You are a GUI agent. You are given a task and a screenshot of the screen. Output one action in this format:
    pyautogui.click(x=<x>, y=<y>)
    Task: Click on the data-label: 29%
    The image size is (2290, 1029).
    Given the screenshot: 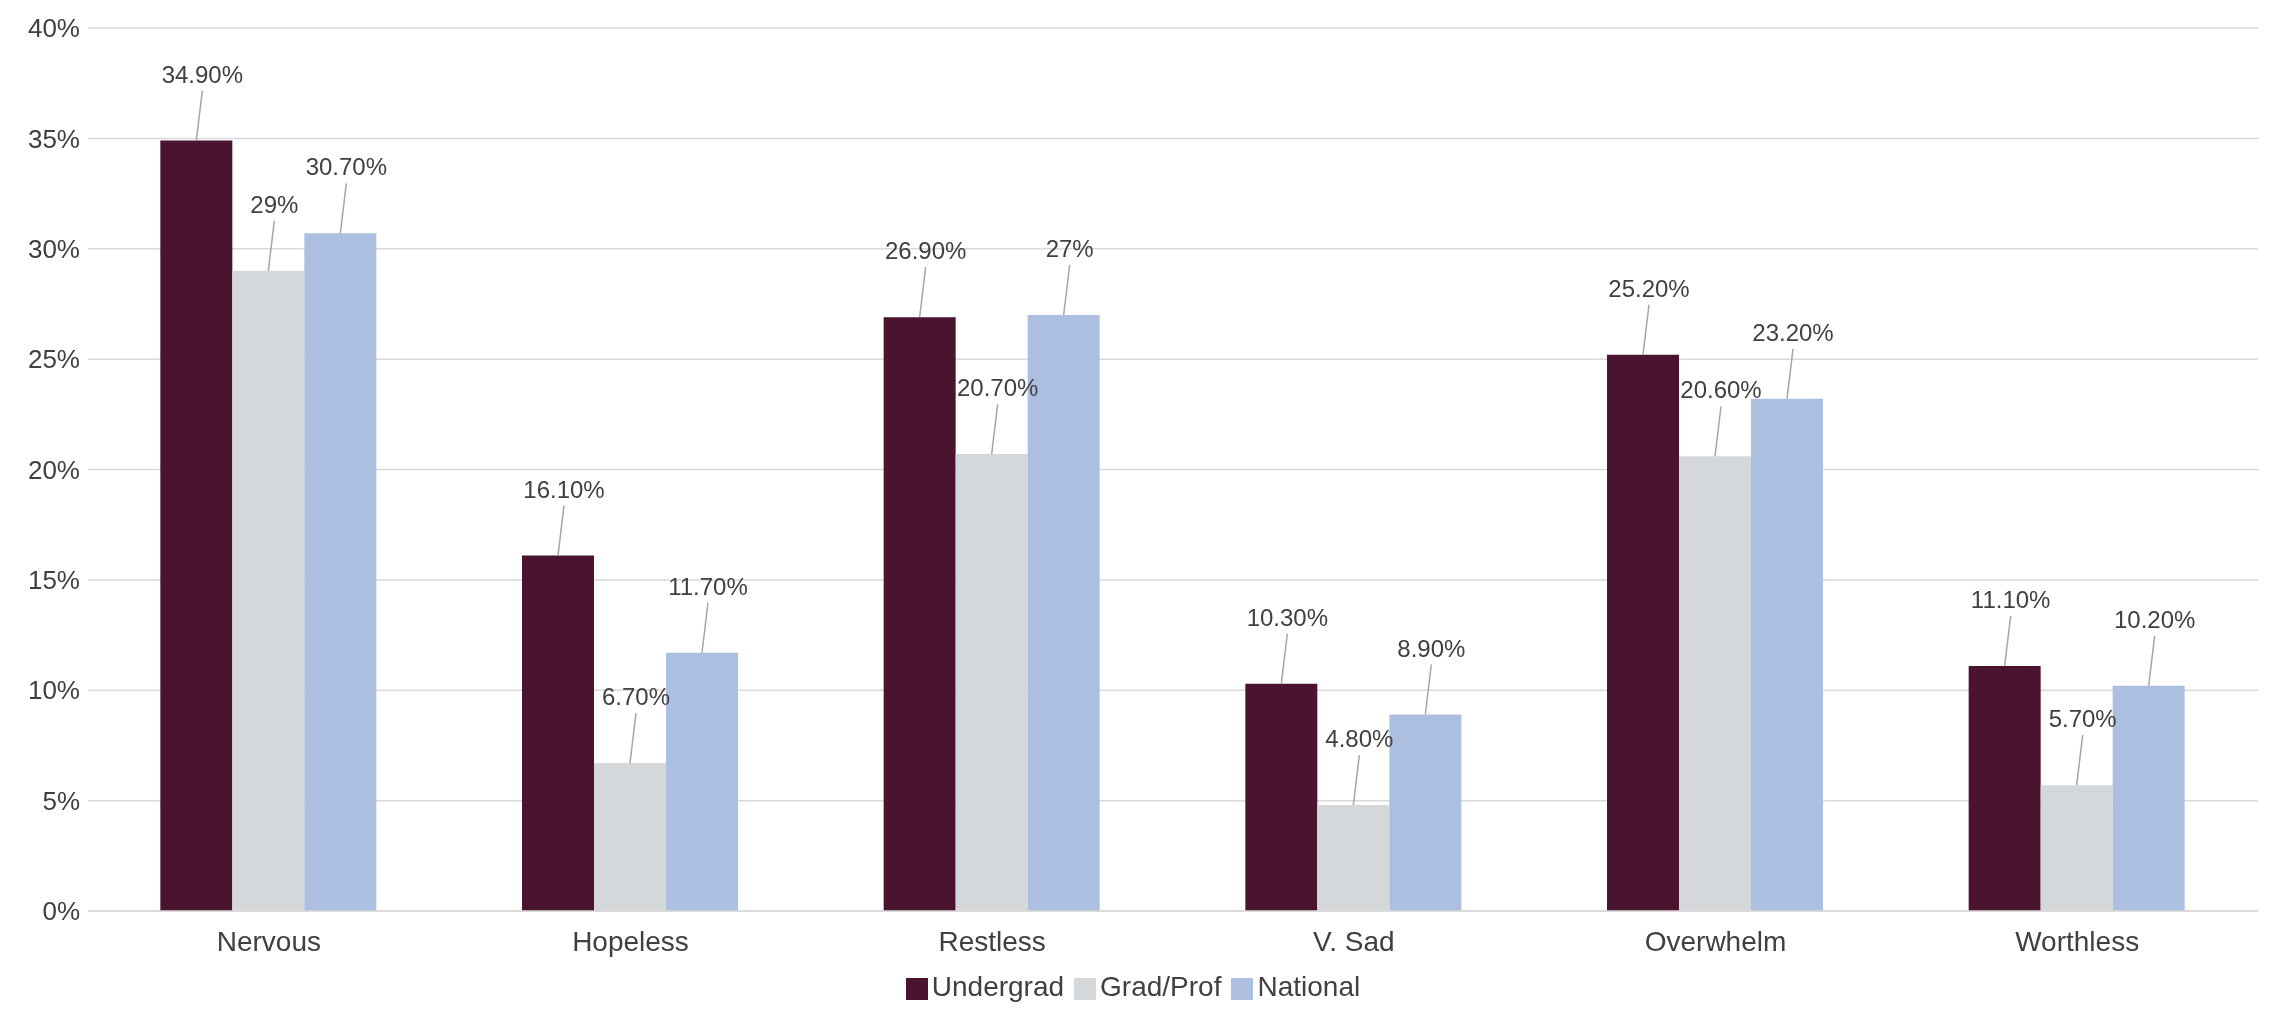 What is the action you would take?
    pyautogui.click(x=274, y=204)
    